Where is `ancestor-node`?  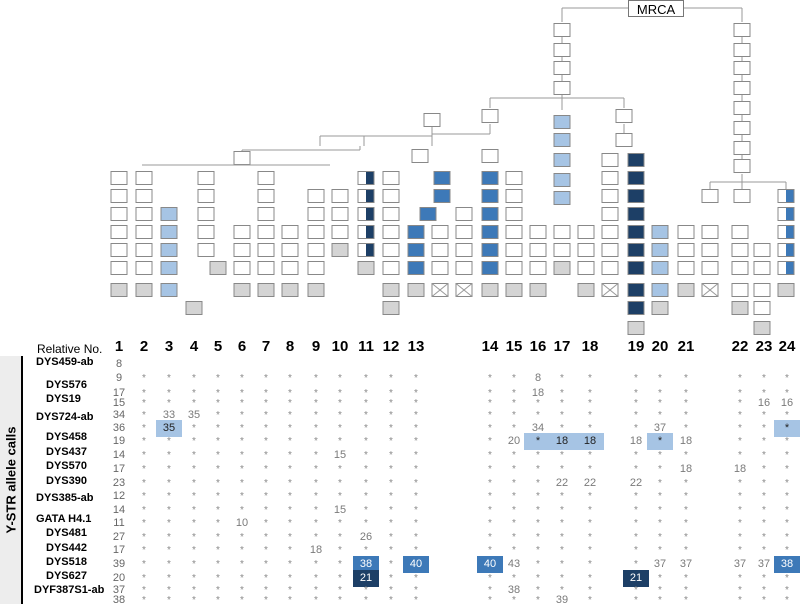 ancestor-node is located at coordinates (742, 128).